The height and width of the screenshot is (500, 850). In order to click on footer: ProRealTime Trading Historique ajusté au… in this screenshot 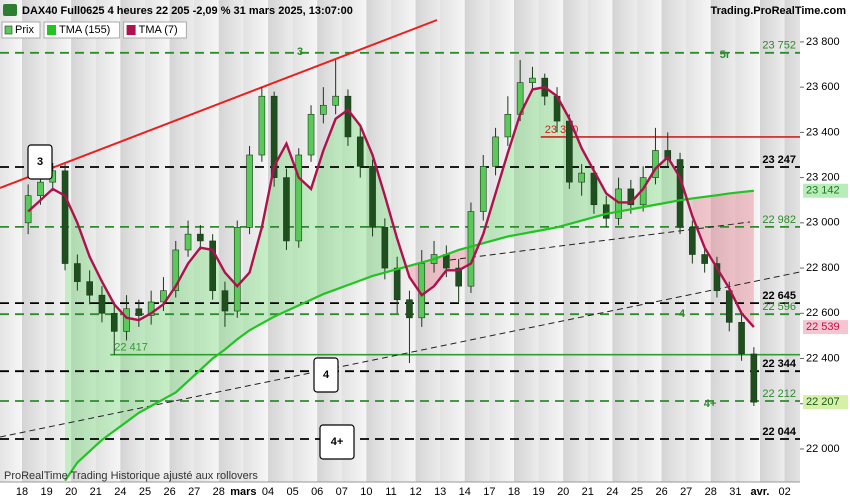, I will do `click(131, 476)`.